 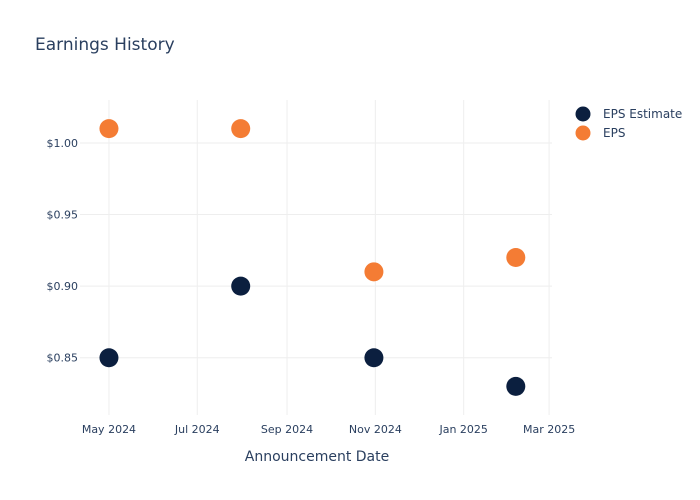 What do you see at coordinates (105, 45) in the screenshot?
I see `chart-title: Earnings History` at bounding box center [105, 45].